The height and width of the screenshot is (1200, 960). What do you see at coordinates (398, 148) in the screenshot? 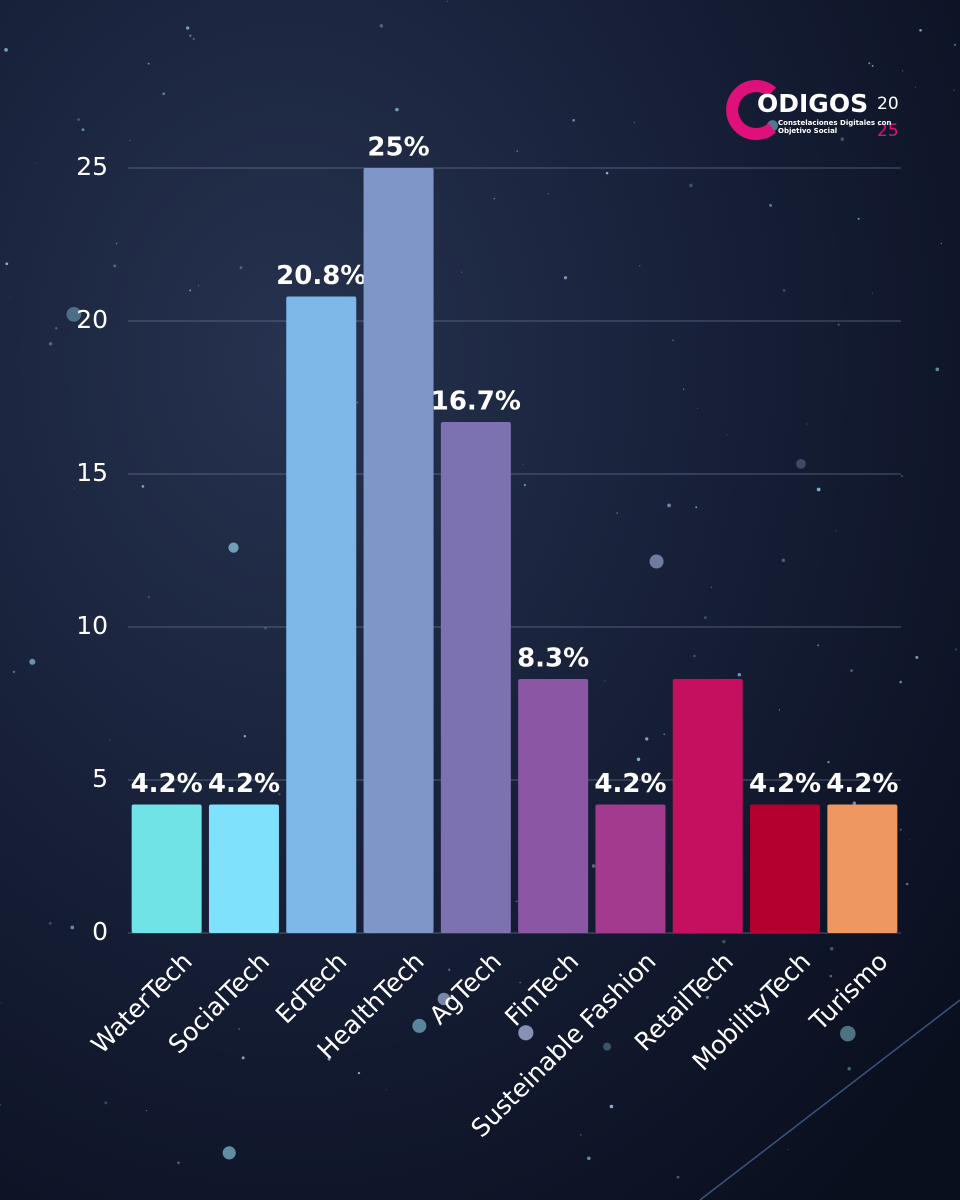
I see `value-label: 25%` at bounding box center [398, 148].